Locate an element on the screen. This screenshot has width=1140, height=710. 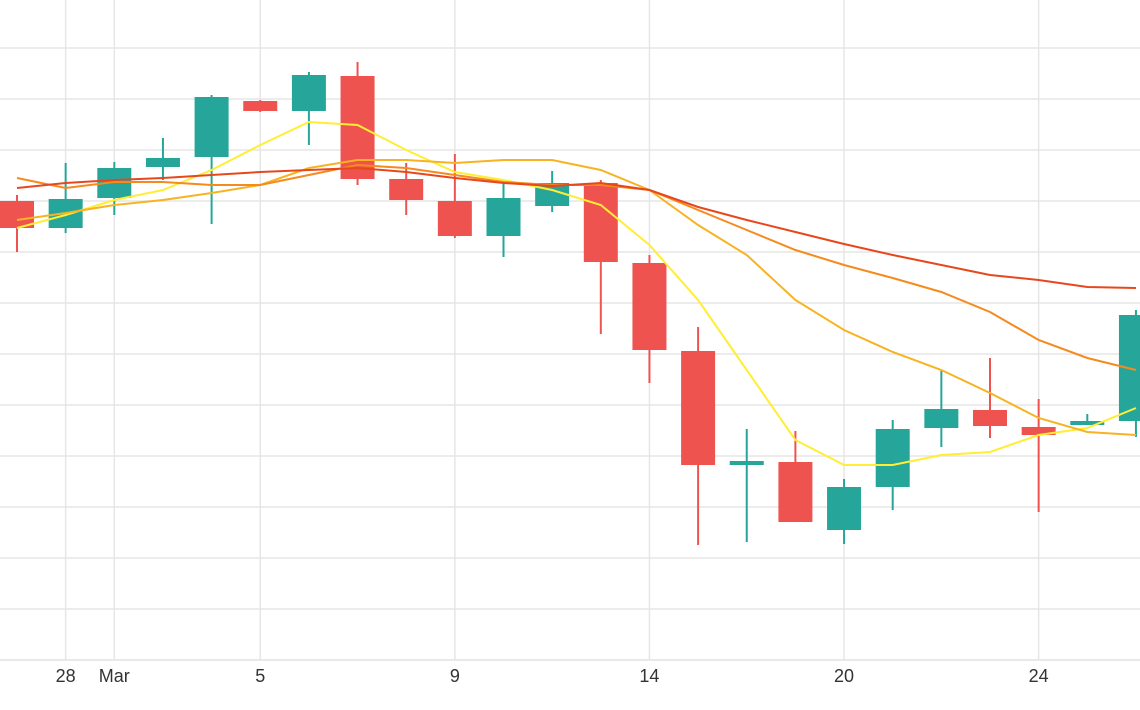
x-tick-label: 28 is located at coordinates (66, 676).